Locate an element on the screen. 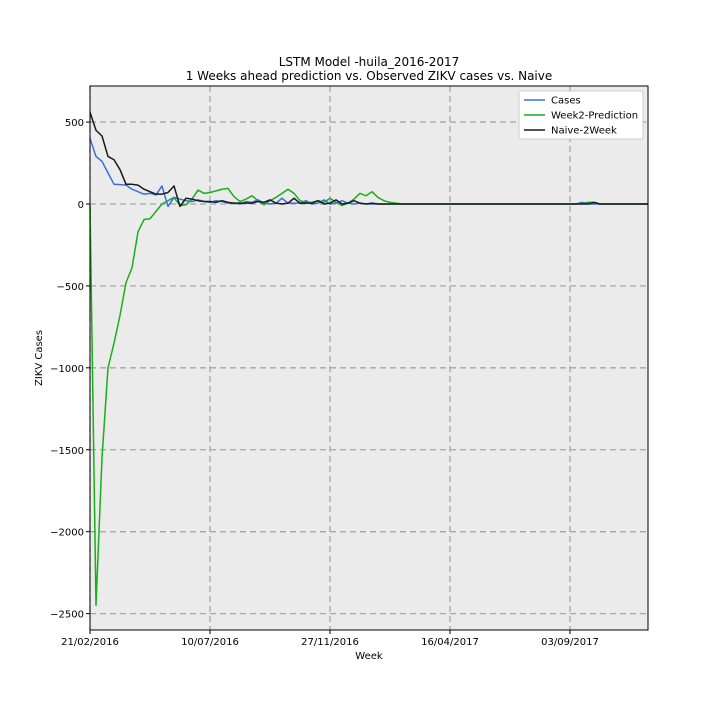 The height and width of the screenshot is (720, 720). y-axis: 500 0 −500 −1000 −1500 −2000 −2500 is located at coordinates (70, 369).